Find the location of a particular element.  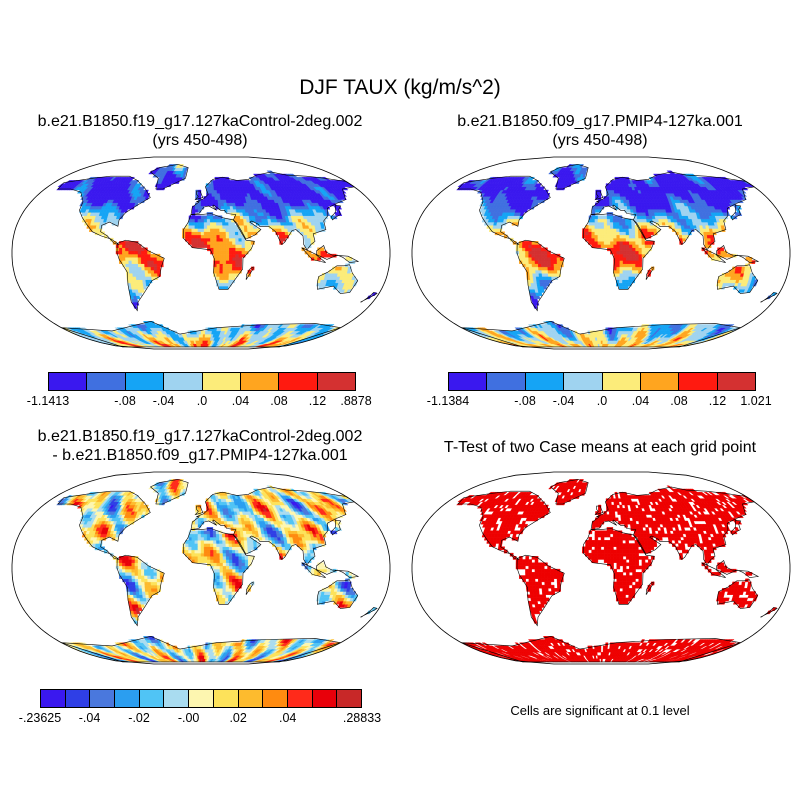

colorbar-pmip4 is located at coordinates (602, 381).